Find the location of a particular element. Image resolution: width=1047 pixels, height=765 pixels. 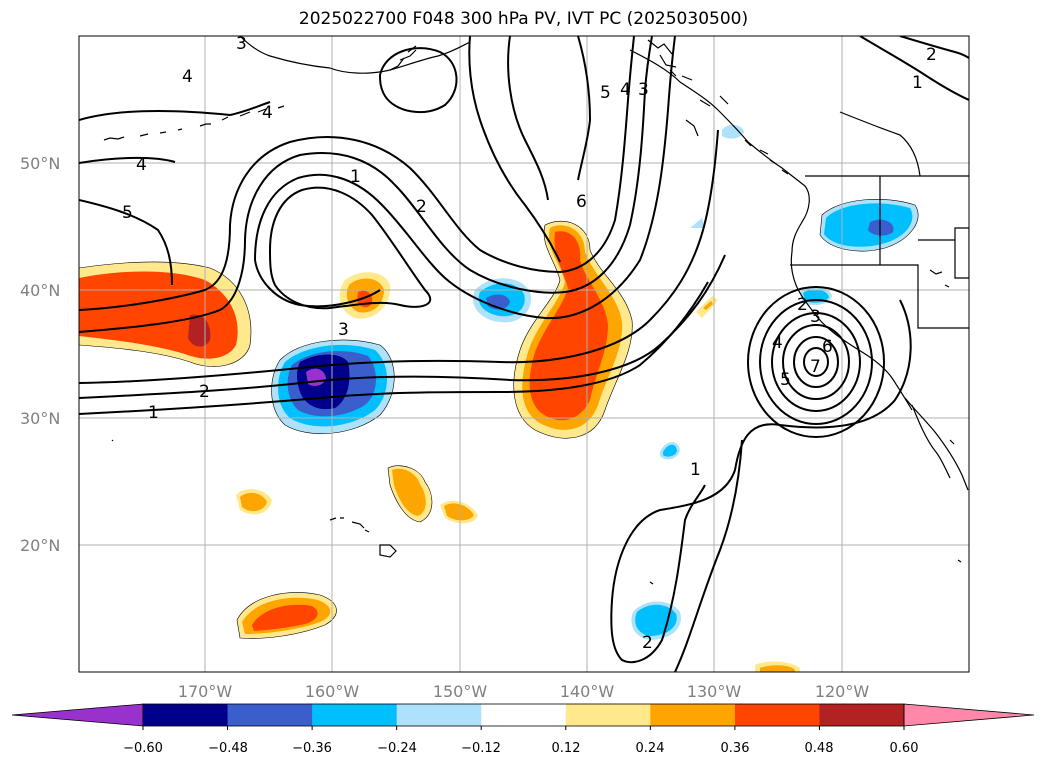

lon-label: 160°W is located at coordinates (332, 691).